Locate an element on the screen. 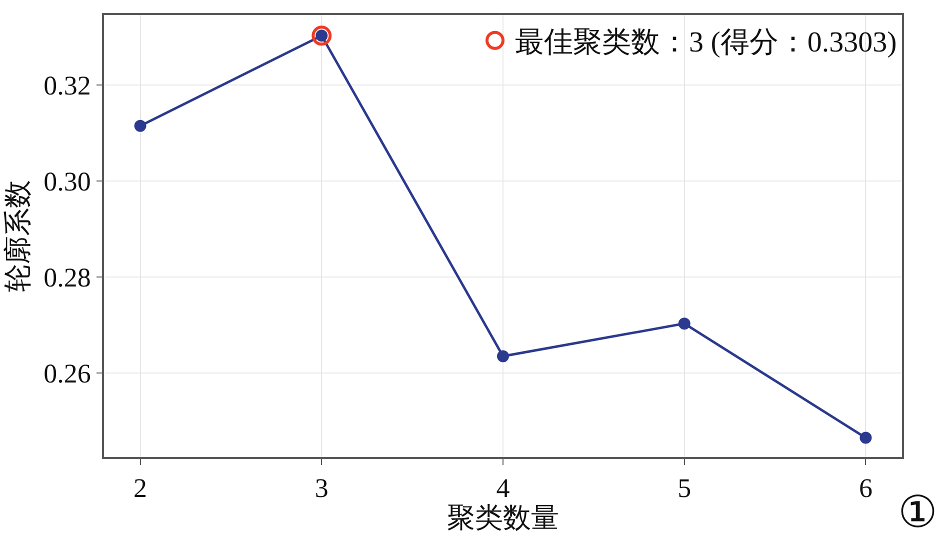 This screenshot has height=538, width=944. x-tick-label: 2 is located at coordinates (141, 488).